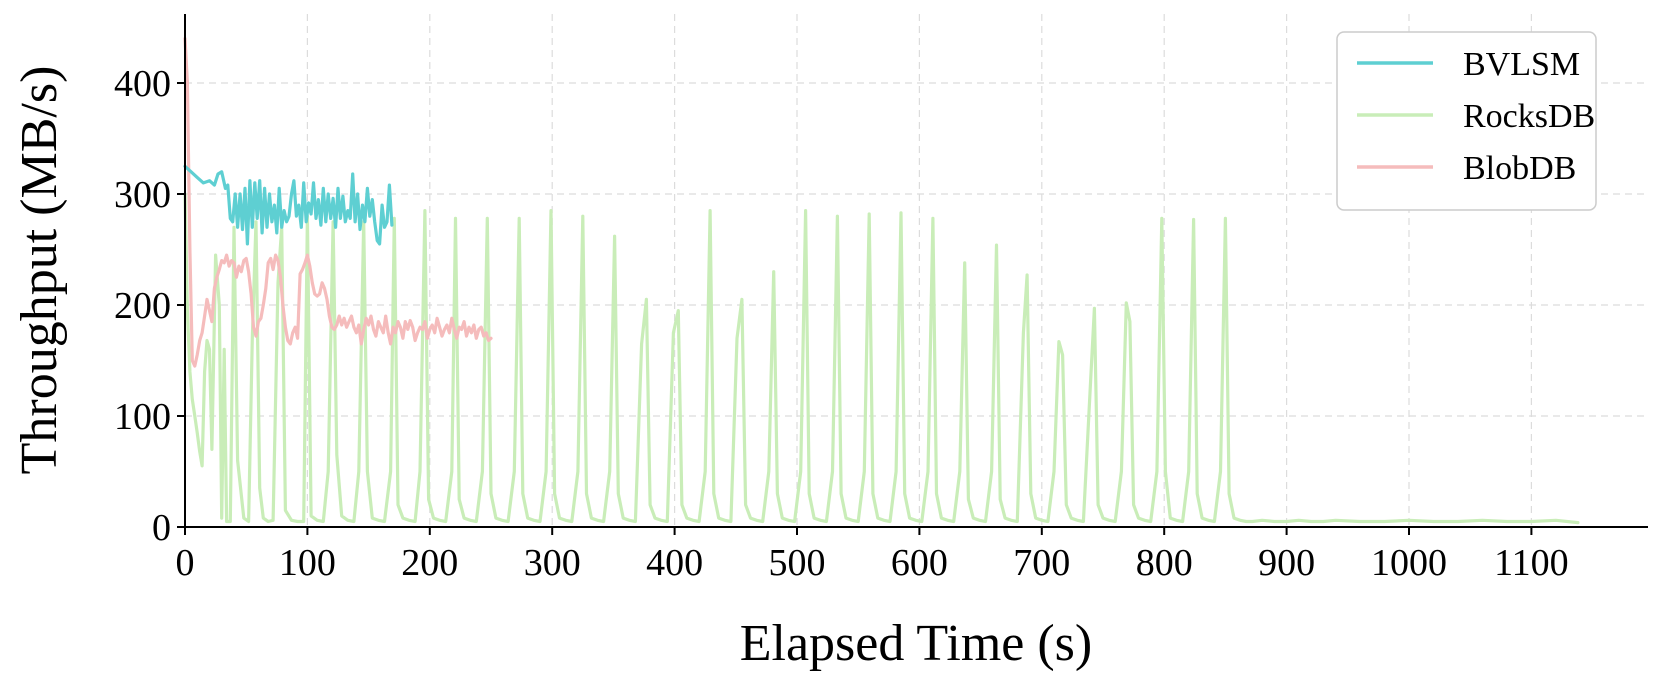  Describe the element at coordinates (1519, 168) in the screenshot. I see `legend-label-blobdb: BlobDB` at that location.